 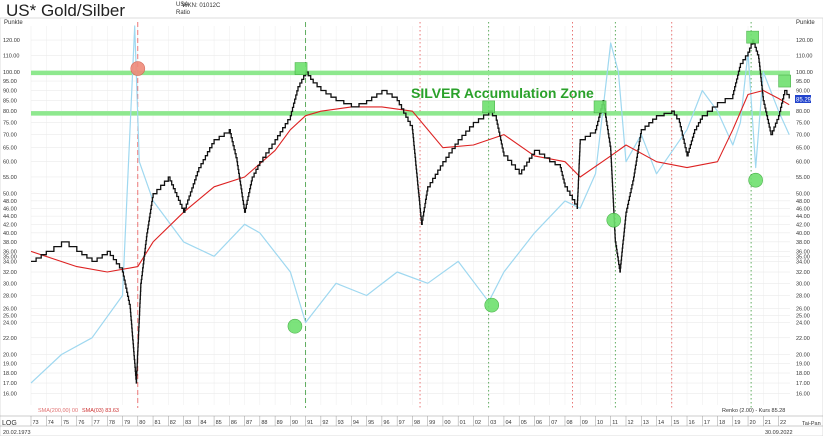 What do you see at coordinates (10, 316) in the screenshot?
I see `y-tick-label-left: 25.00` at bounding box center [10, 316].